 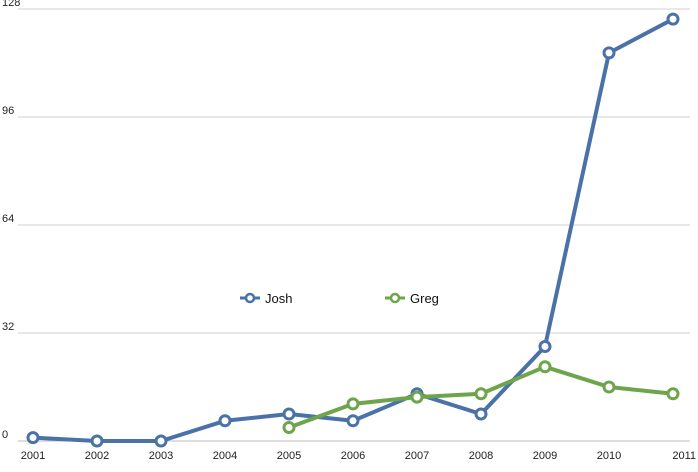 What do you see at coordinates (8, 327) in the screenshot?
I see `y-tick-label: 32` at bounding box center [8, 327].